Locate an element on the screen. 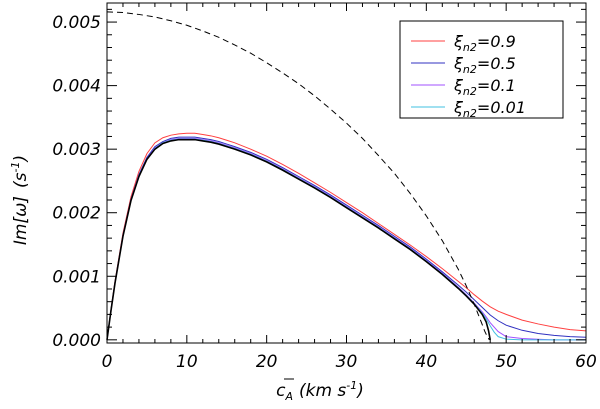 This screenshot has width=600, height=409. x-axis-label-units-close: ) is located at coordinates (359, 391).